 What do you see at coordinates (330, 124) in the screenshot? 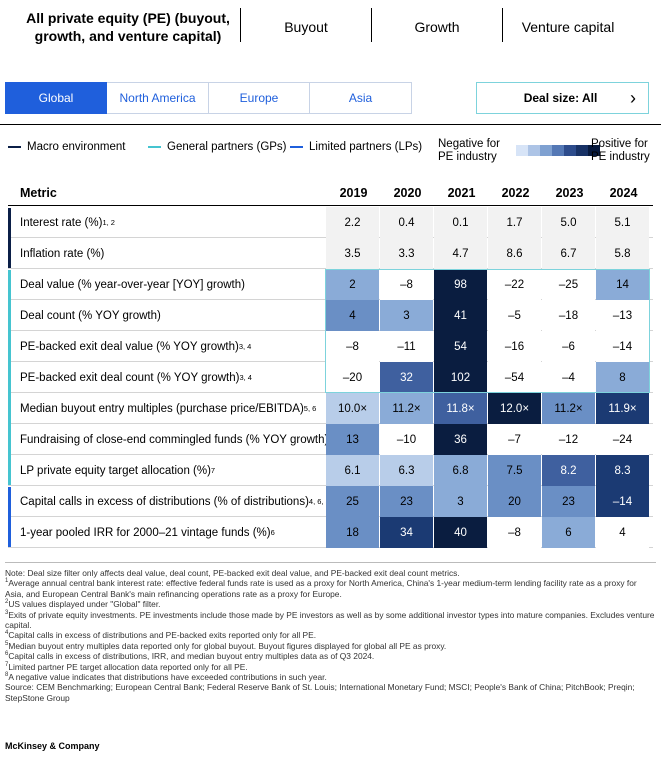
I see `section-divider` at bounding box center [330, 124].